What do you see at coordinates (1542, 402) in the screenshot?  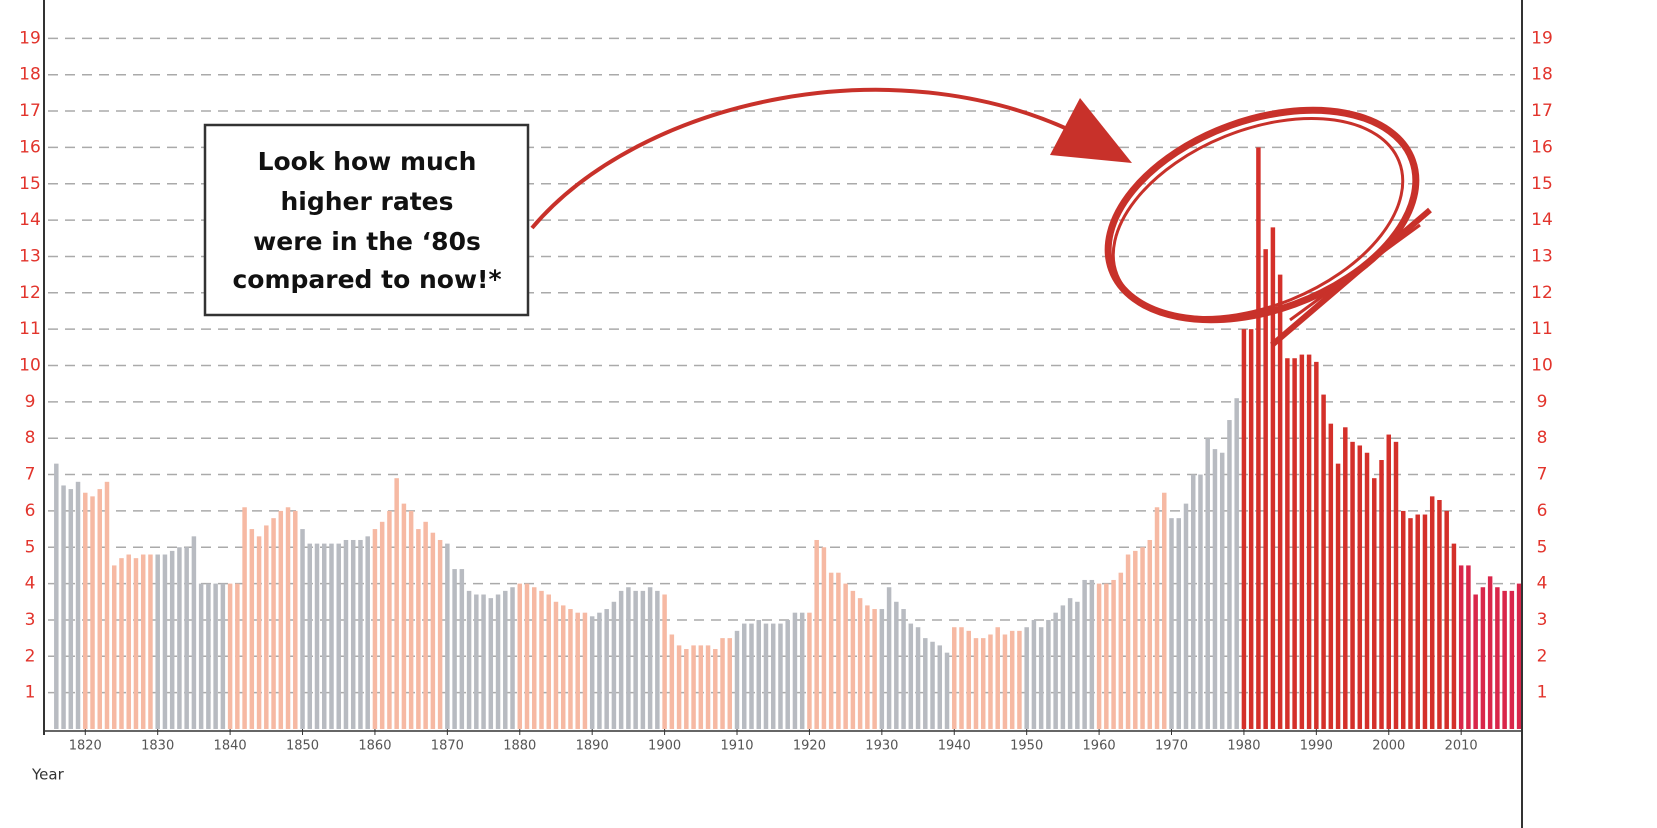 I see `y-tick-label-right: 9` at bounding box center [1542, 402].